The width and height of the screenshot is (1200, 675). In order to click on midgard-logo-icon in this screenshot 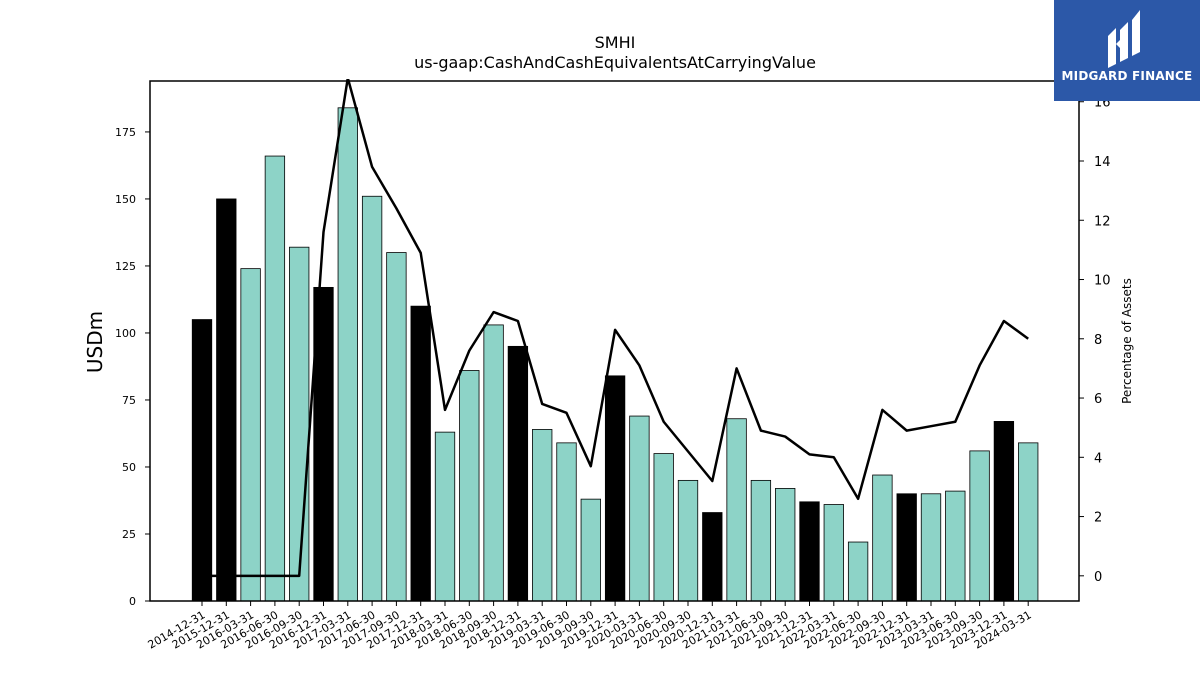, I will do `click(1124, 39)`.